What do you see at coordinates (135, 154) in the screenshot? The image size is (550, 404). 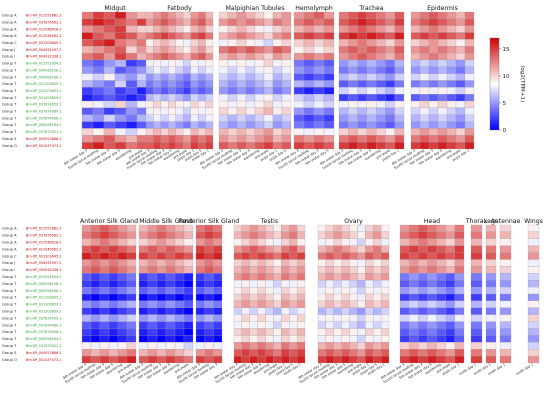 I see `column-tick-label: pre-pupa` at bounding box center [135, 154].